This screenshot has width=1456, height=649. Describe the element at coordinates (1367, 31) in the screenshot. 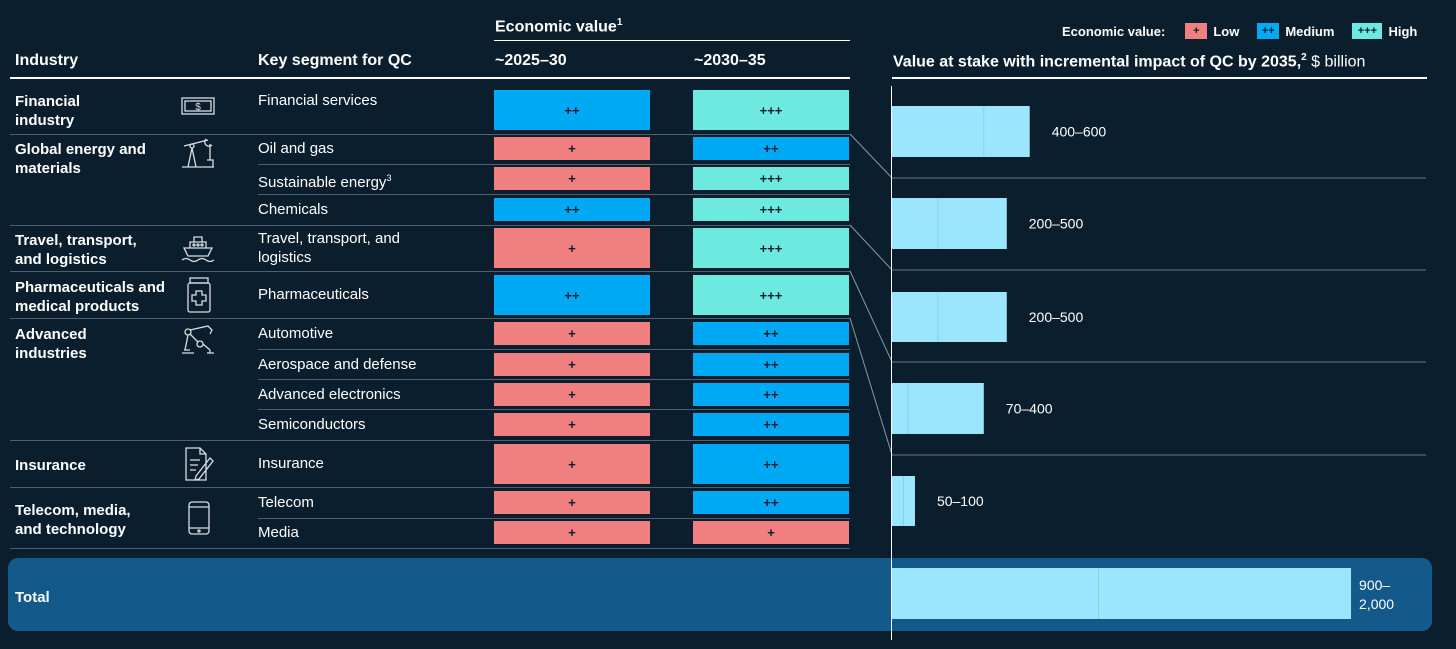

I see `legend-swatch-high: +++` at that location.